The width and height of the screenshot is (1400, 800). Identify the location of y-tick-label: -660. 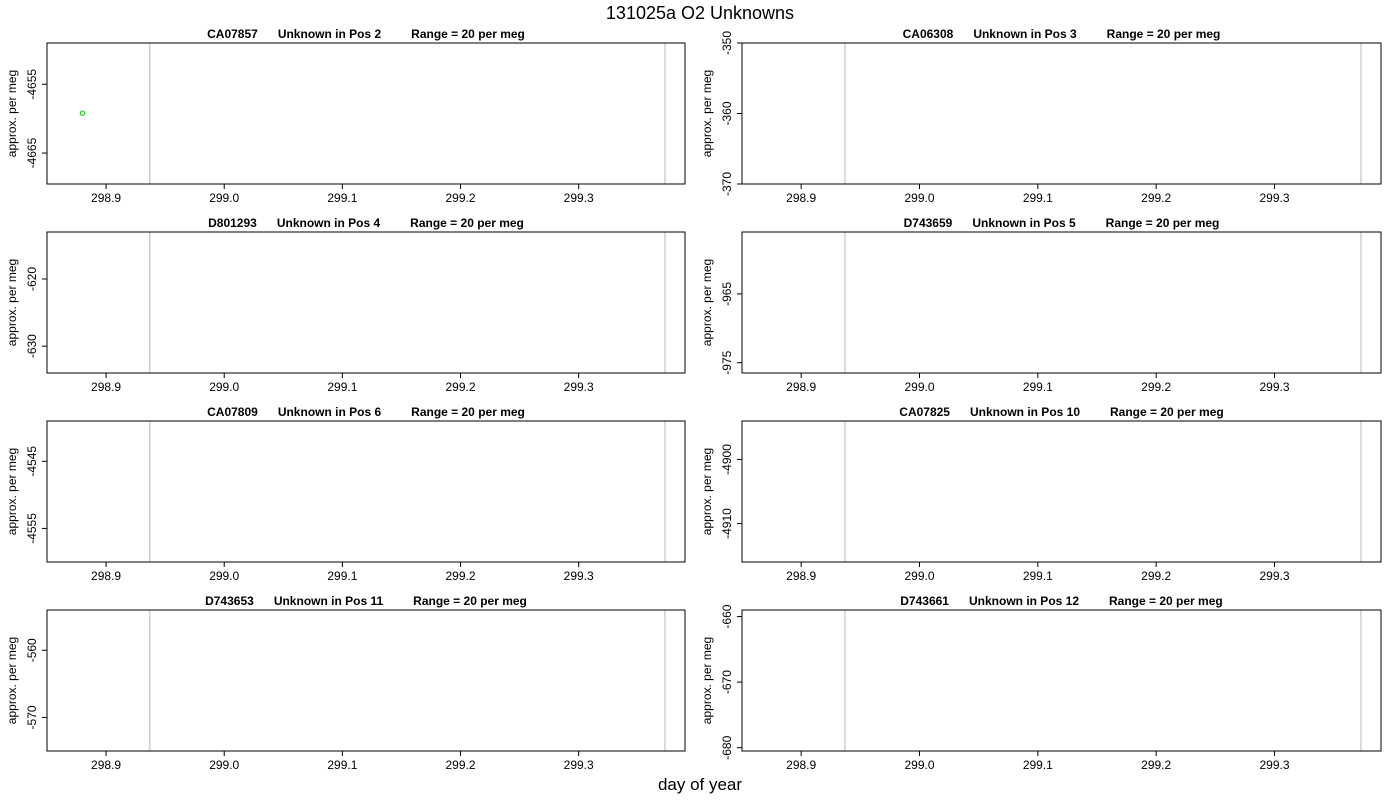
(727, 616).